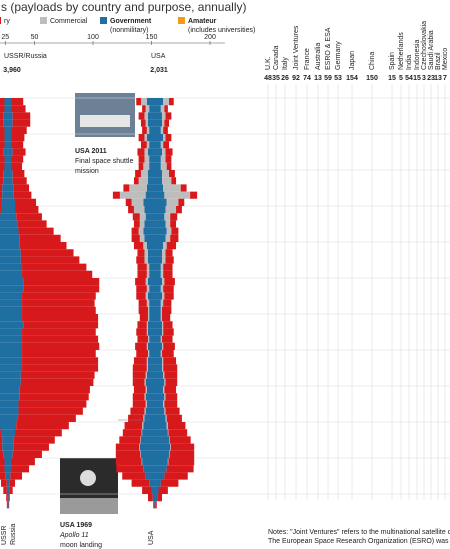 This screenshot has width=450, height=549. What do you see at coordinates (69, 21) in the screenshot?
I see `legend-label: Commercial` at bounding box center [69, 21].